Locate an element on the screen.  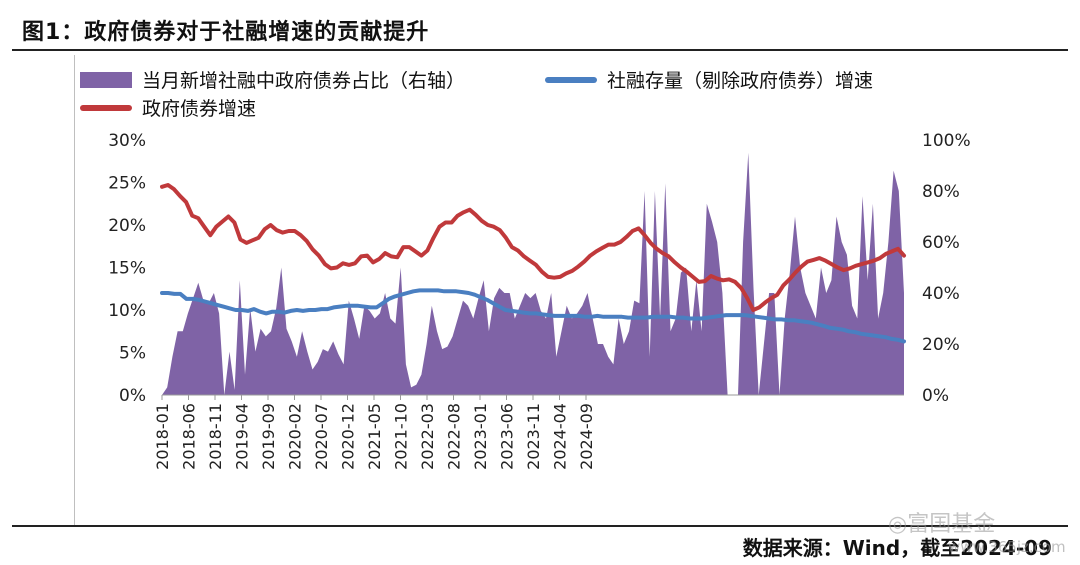
series-line-social-financing is located at coordinates (533, 316).